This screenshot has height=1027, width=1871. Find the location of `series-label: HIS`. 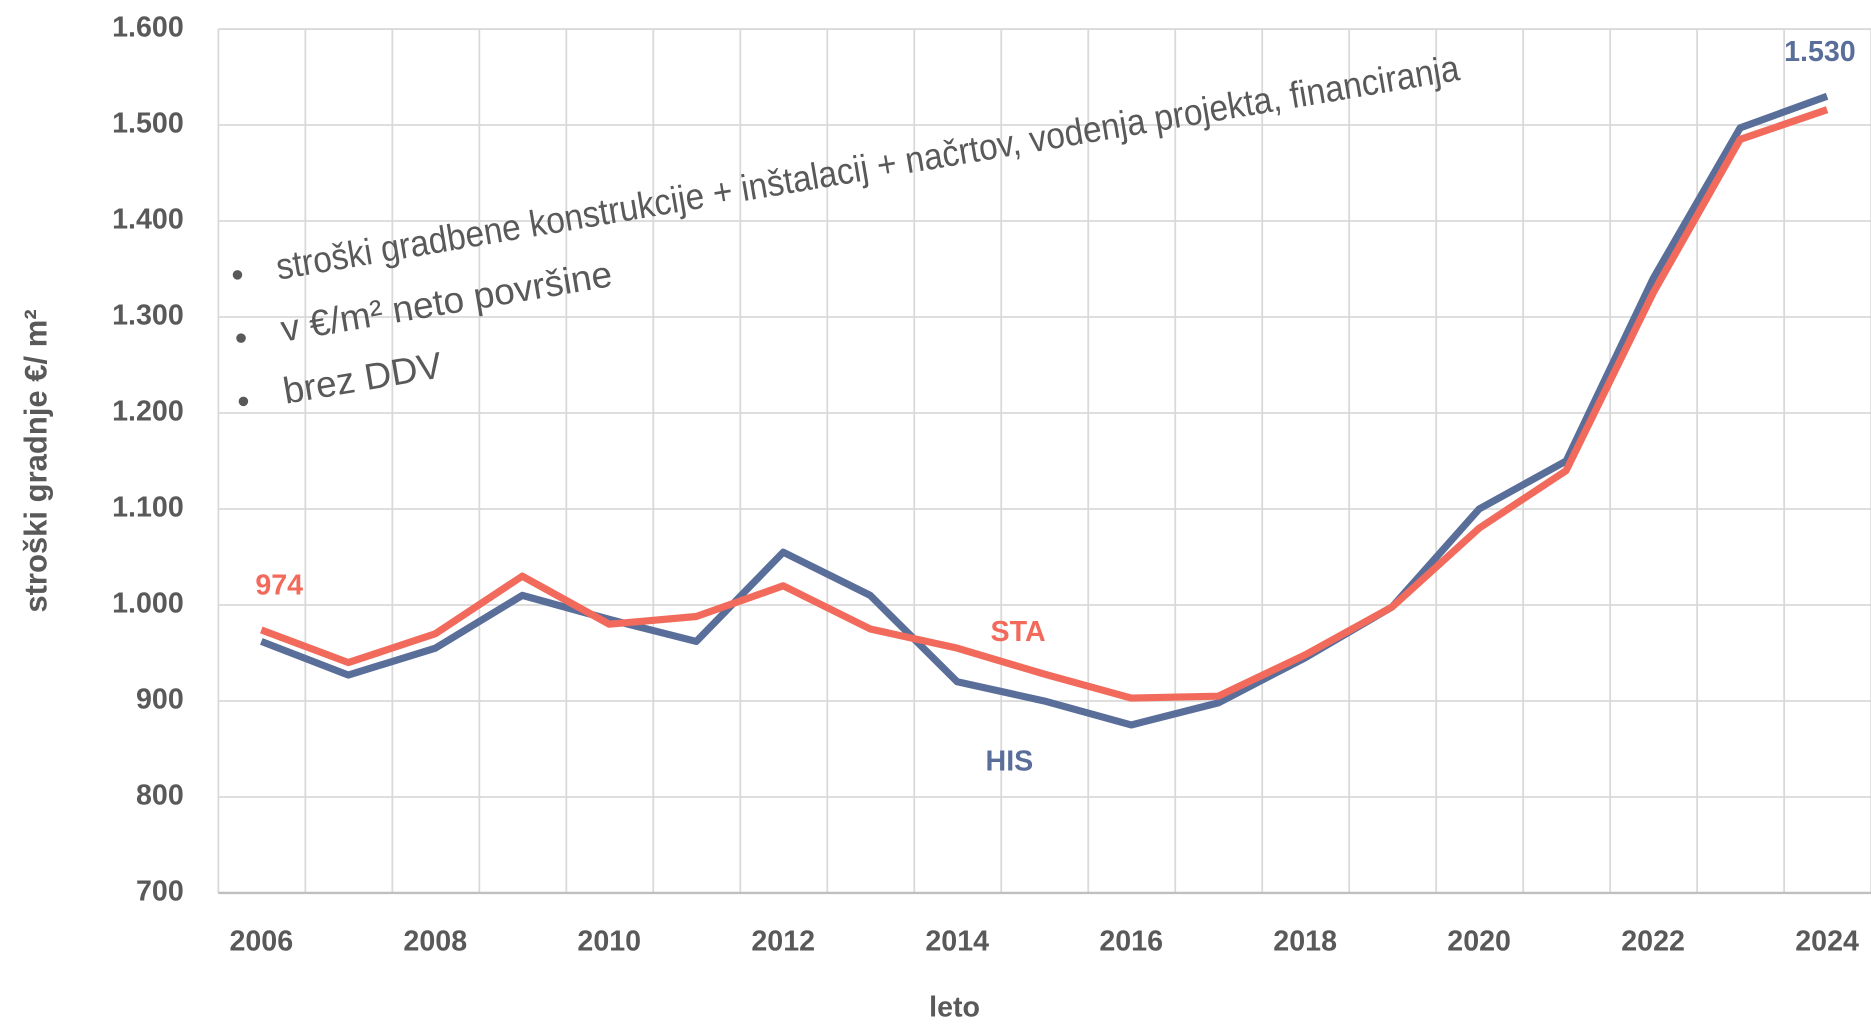

series-label: HIS is located at coordinates (1010, 762).